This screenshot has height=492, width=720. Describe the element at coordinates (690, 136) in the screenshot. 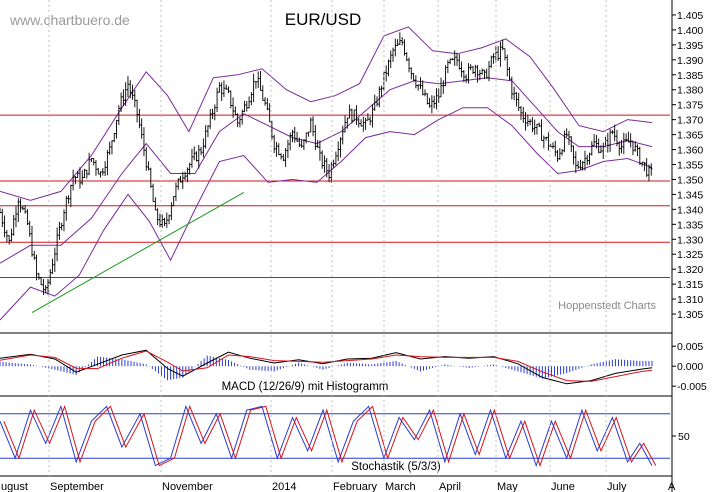

I see `price-tick-label: 1.365` at that location.